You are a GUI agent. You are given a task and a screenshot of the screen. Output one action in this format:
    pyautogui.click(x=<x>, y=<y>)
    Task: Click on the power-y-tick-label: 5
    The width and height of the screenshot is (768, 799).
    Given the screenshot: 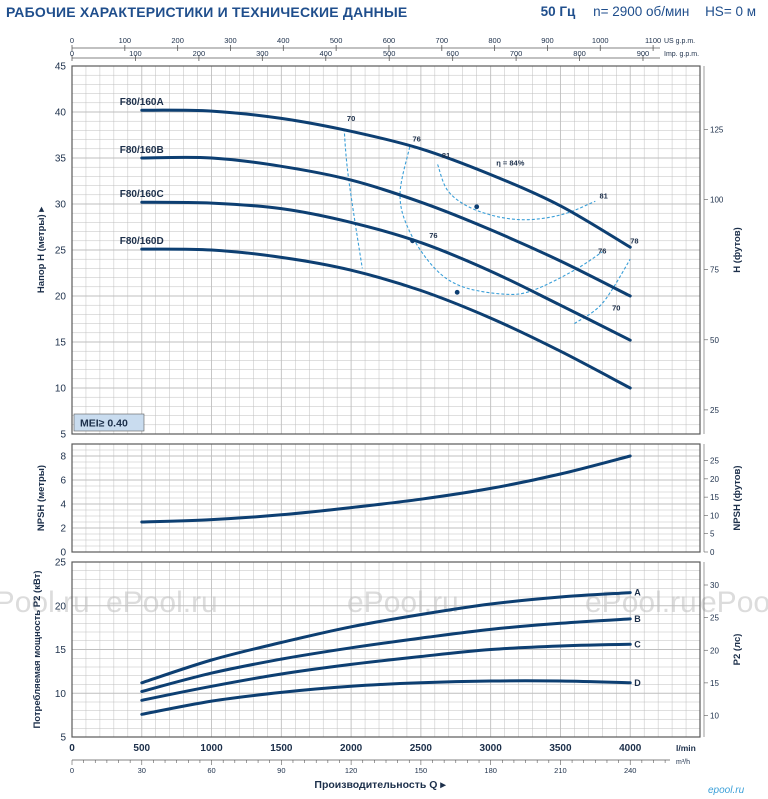 What is the action you would take?
    pyautogui.click(x=63, y=738)
    